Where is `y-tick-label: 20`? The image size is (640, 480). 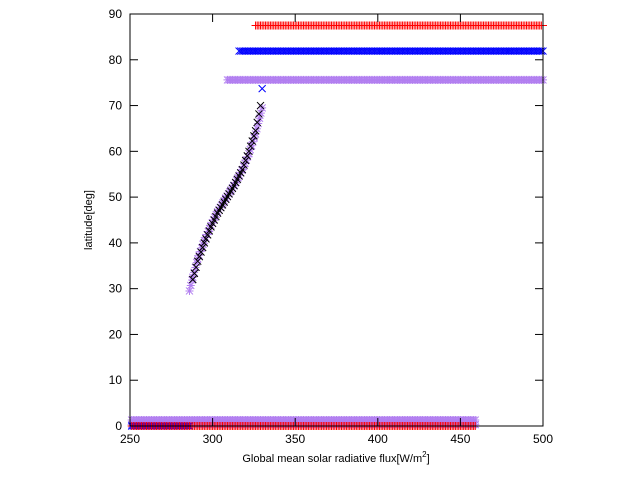 y-tick-label: 20 is located at coordinates (116, 334).